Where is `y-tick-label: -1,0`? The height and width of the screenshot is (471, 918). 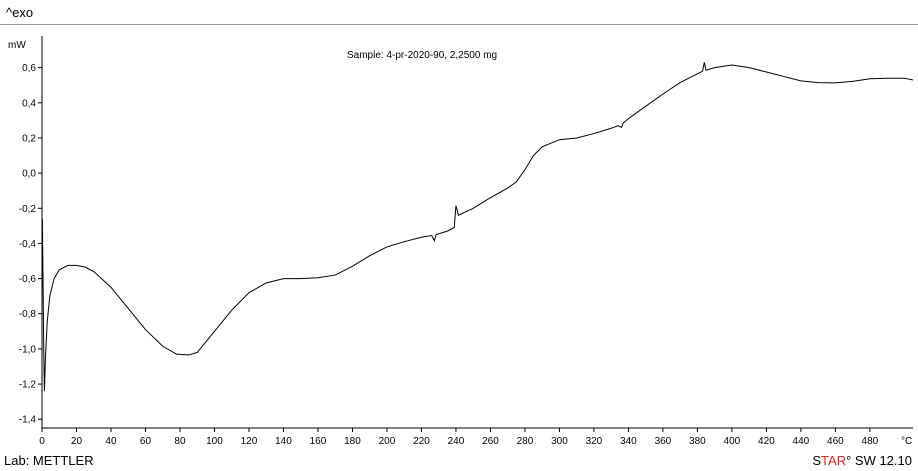
y-tick-label: -1,0 is located at coordinates (28, 349).